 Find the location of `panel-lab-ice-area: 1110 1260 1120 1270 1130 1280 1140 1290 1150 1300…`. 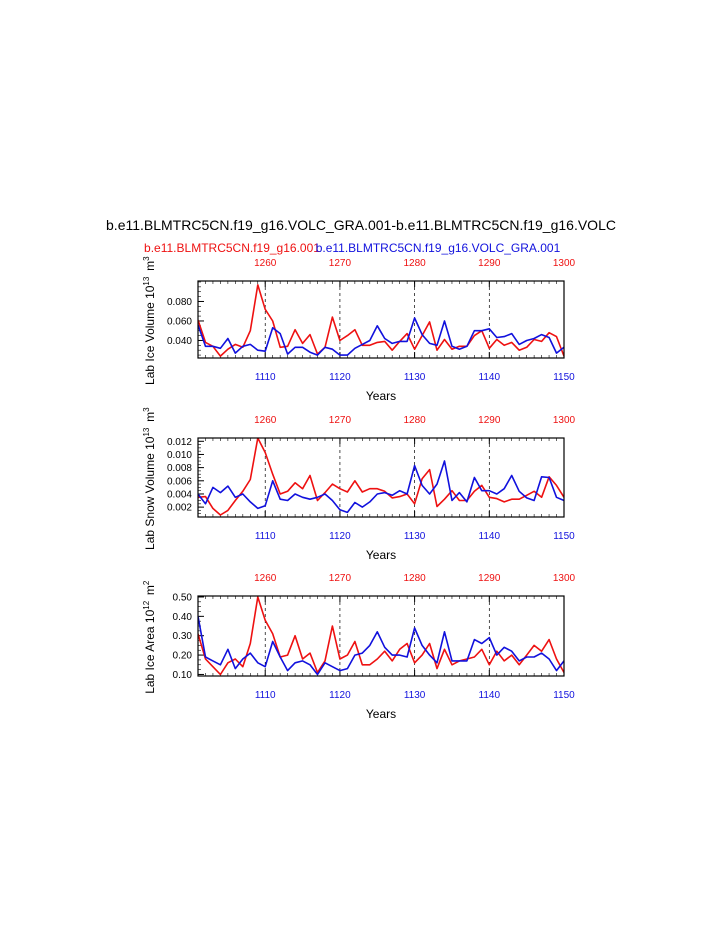

panel-lab-ice-area: 1110 1260 1120 1270 1130 1280 1140 1290 1150 1300… is located at coordinates (359, 647).